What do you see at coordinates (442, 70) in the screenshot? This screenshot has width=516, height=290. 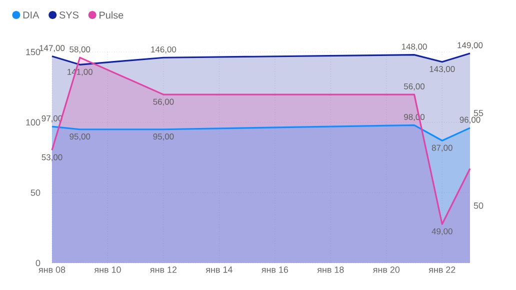 I see `data-label: 143,00` at bounding box center [442, 70].